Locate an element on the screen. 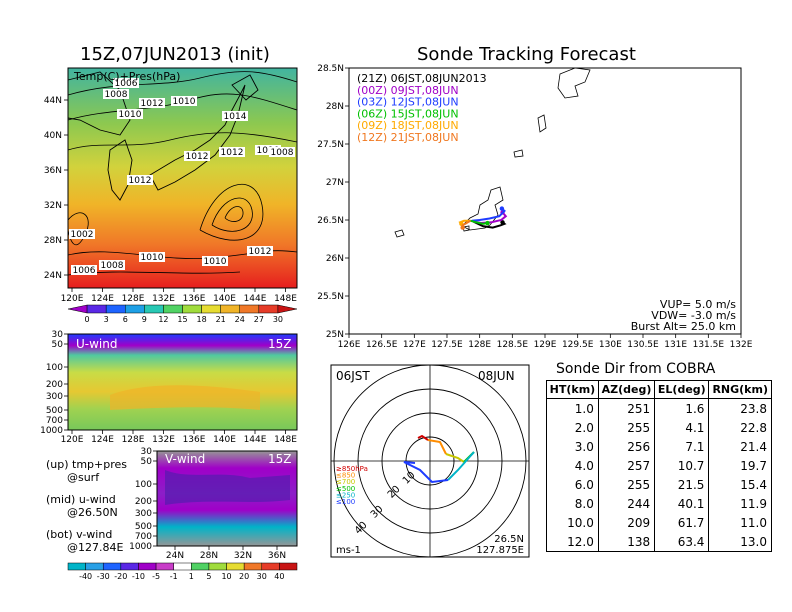 Image resolution: width=792 pixels, height=612 pixels. colorbar-label: 5 is located at coordinates (208, 576).